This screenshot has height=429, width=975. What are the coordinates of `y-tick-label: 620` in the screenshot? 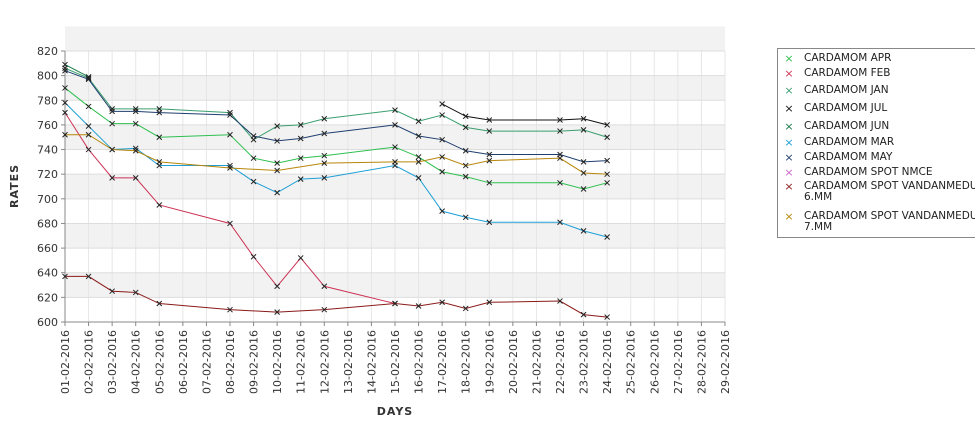 It's located at (47, 297).